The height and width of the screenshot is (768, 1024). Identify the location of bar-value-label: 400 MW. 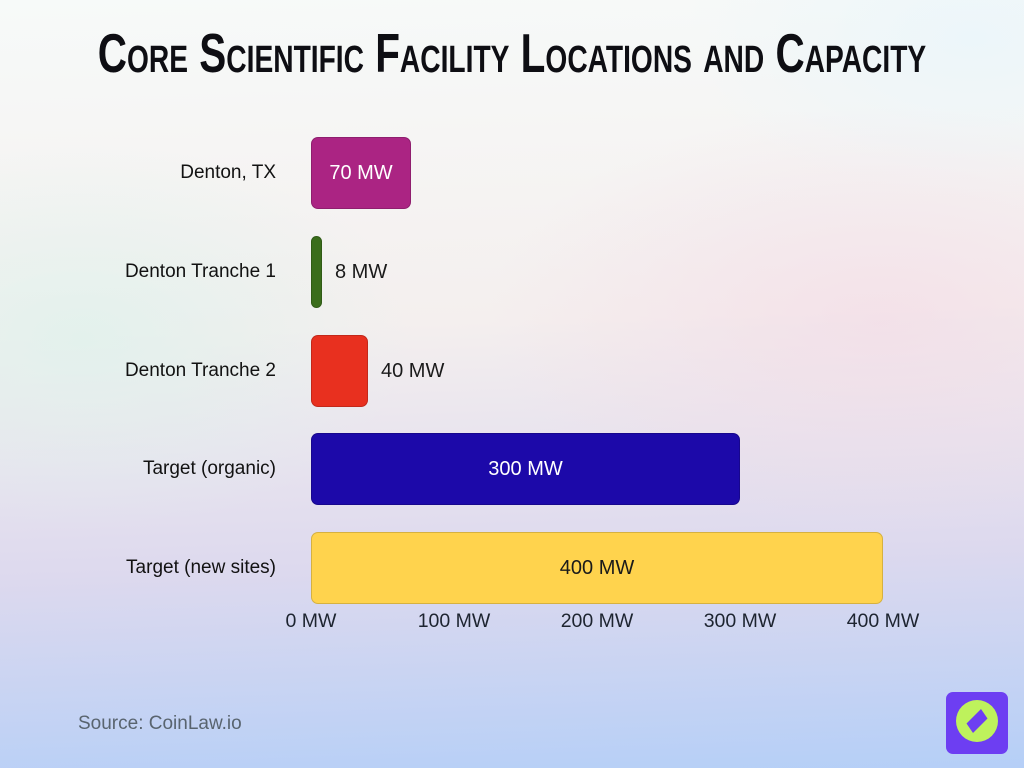
(597, 567).